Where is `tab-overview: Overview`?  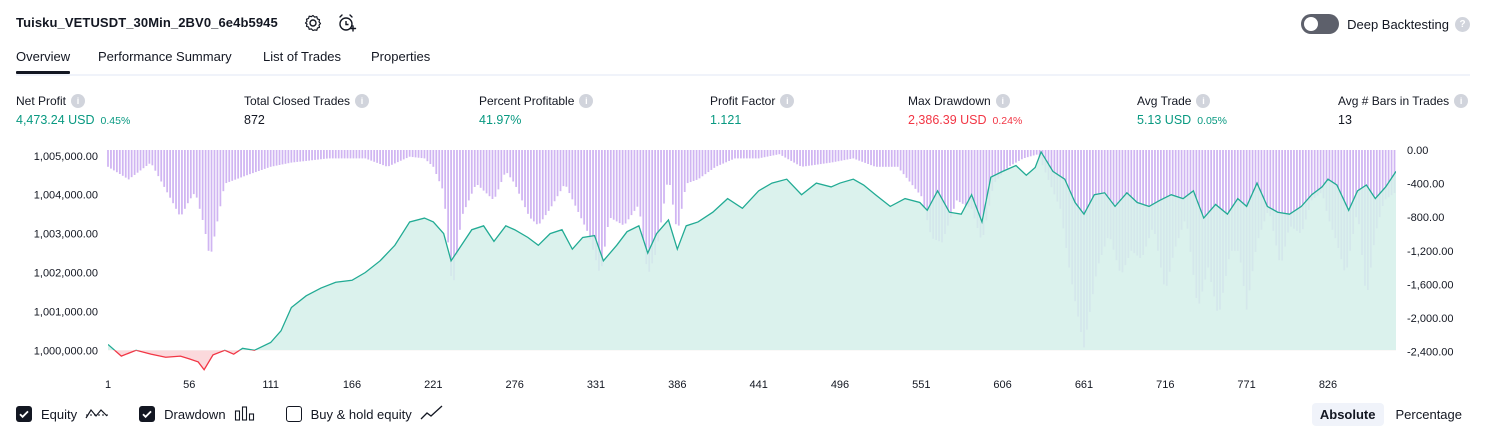
tab-overview: Overview is located at coordinates (43, 61).